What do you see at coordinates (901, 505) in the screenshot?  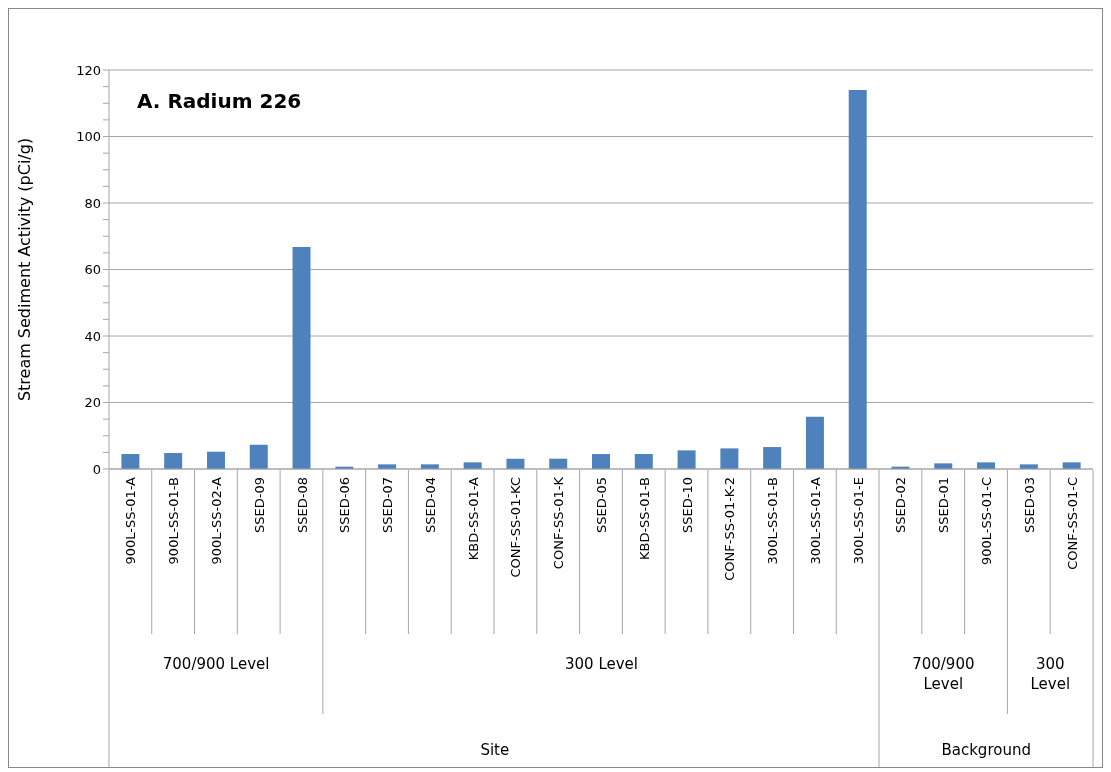 I see `x-tick-label: SSED-02` at bounding box center [901, 505].